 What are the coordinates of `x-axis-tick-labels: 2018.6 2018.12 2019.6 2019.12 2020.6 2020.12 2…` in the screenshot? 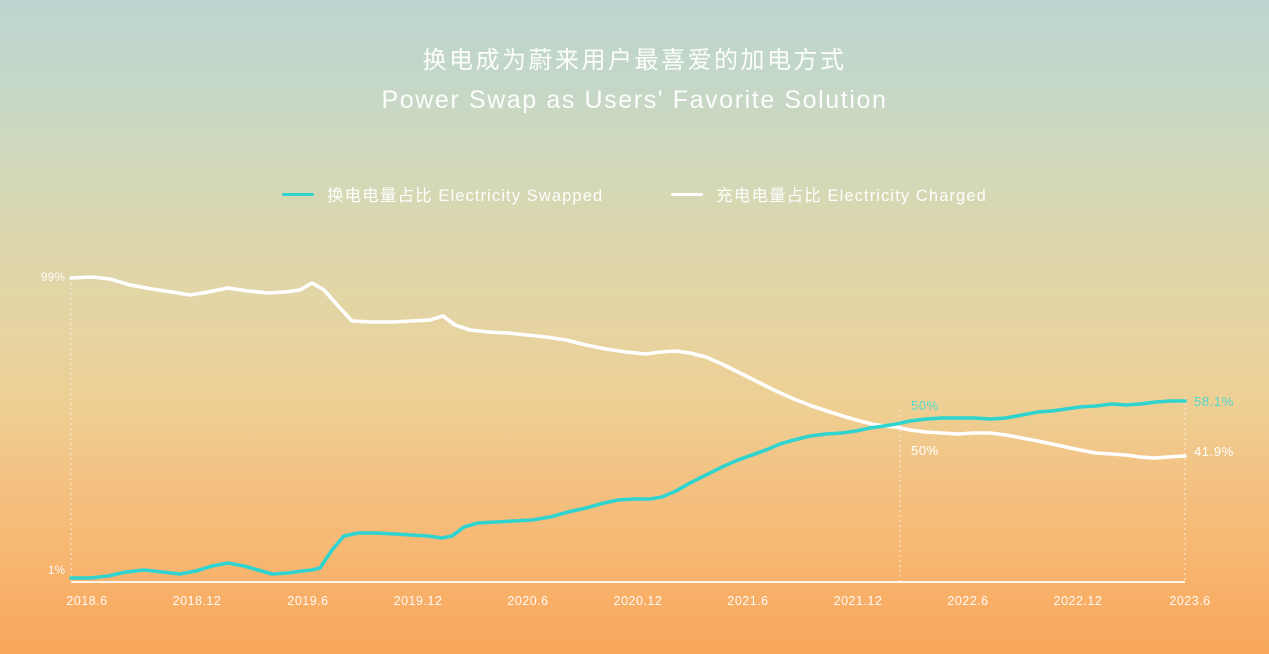 It's located at (634, 604).